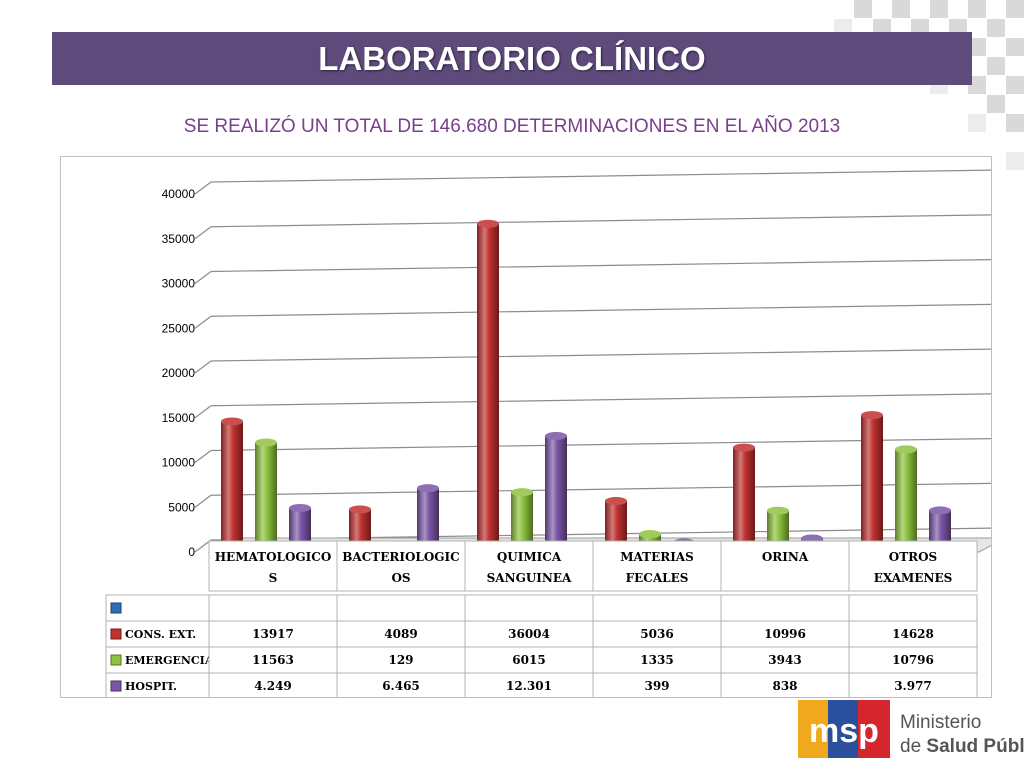  Describe the element at coordinates (191, 552) in the screenshot. I see `y-tick-label: 0` at that location.